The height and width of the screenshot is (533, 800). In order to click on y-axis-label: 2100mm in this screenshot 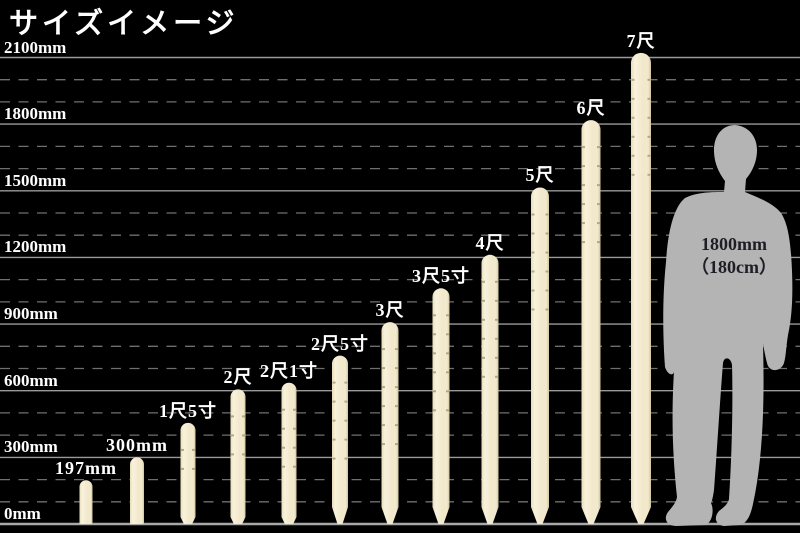, I will do `click(35, 47)`.